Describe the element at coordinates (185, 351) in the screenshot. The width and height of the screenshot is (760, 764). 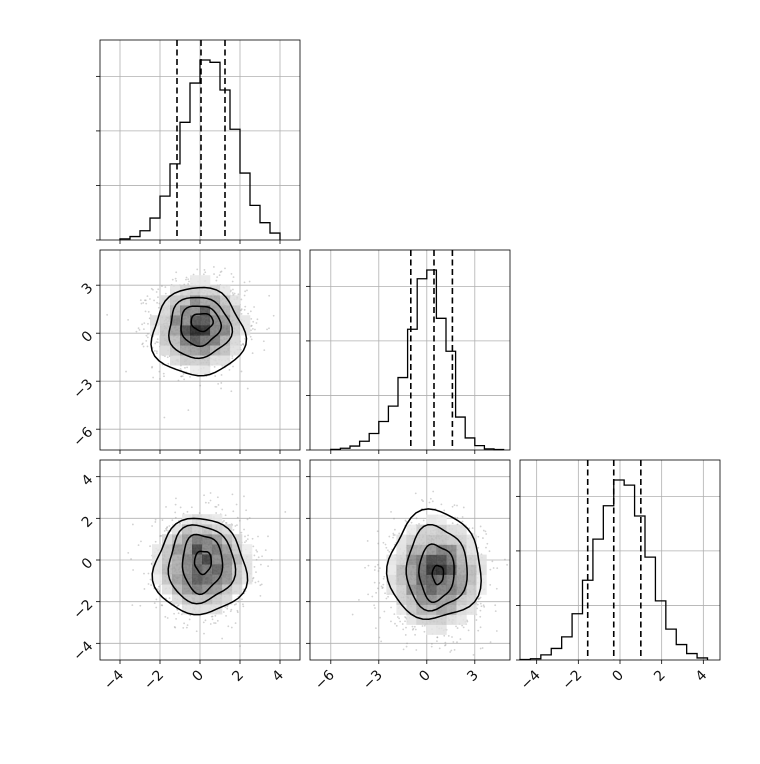
I see `density-panel: −6−303` at that location.